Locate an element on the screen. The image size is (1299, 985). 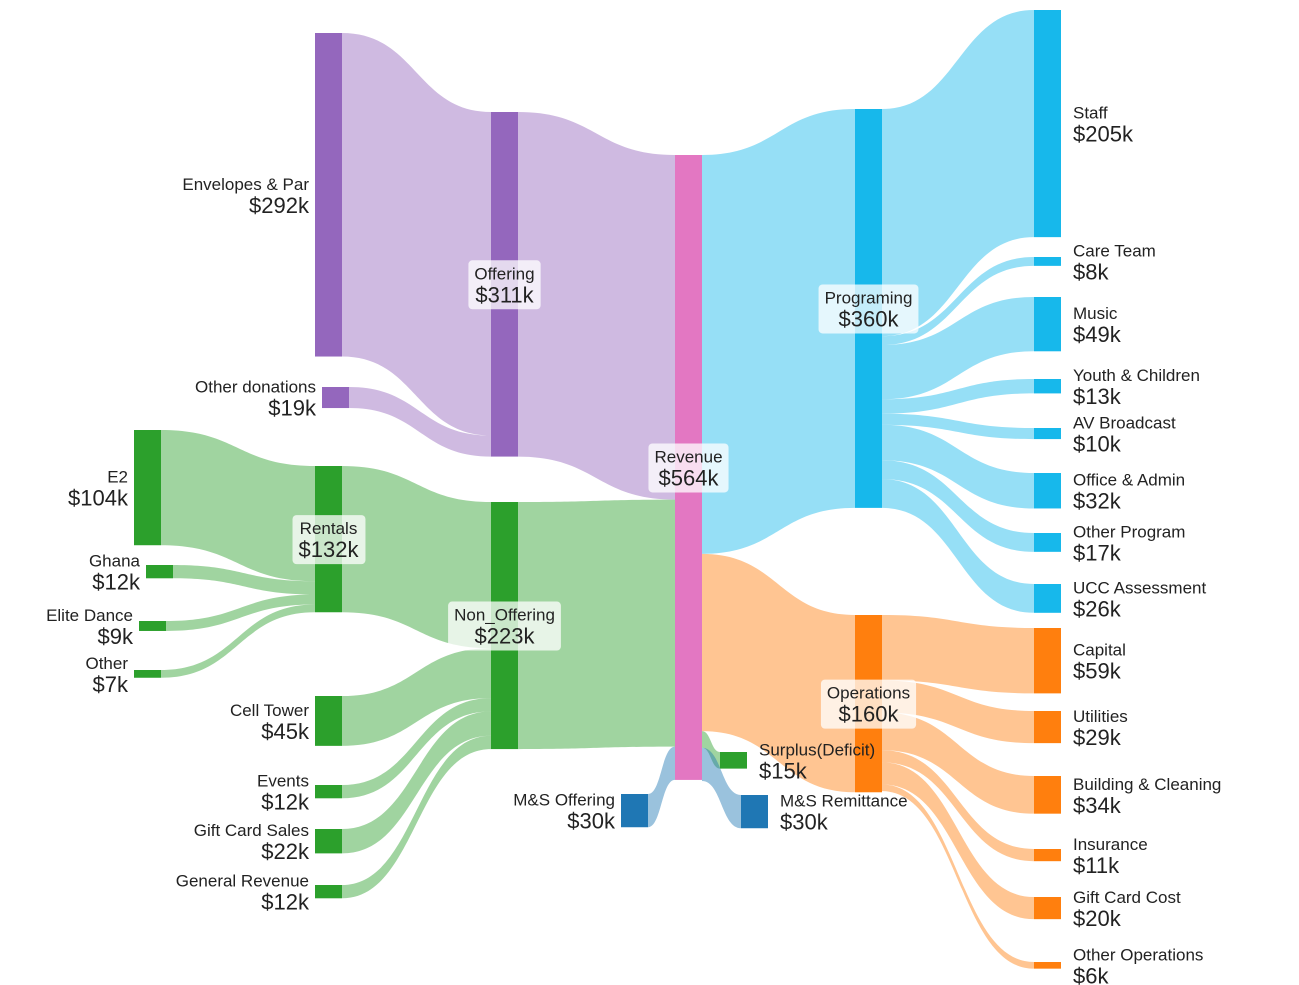
node-value: $49k is located at coordinates (1097, 334).